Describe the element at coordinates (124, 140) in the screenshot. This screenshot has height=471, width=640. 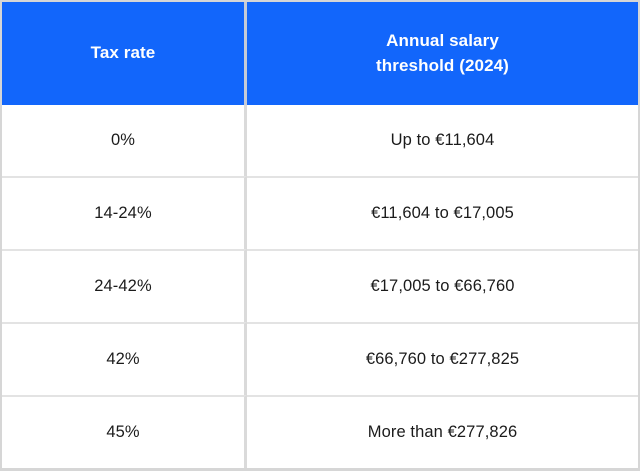
I see `cell-tax-rate: 0%` at that location.